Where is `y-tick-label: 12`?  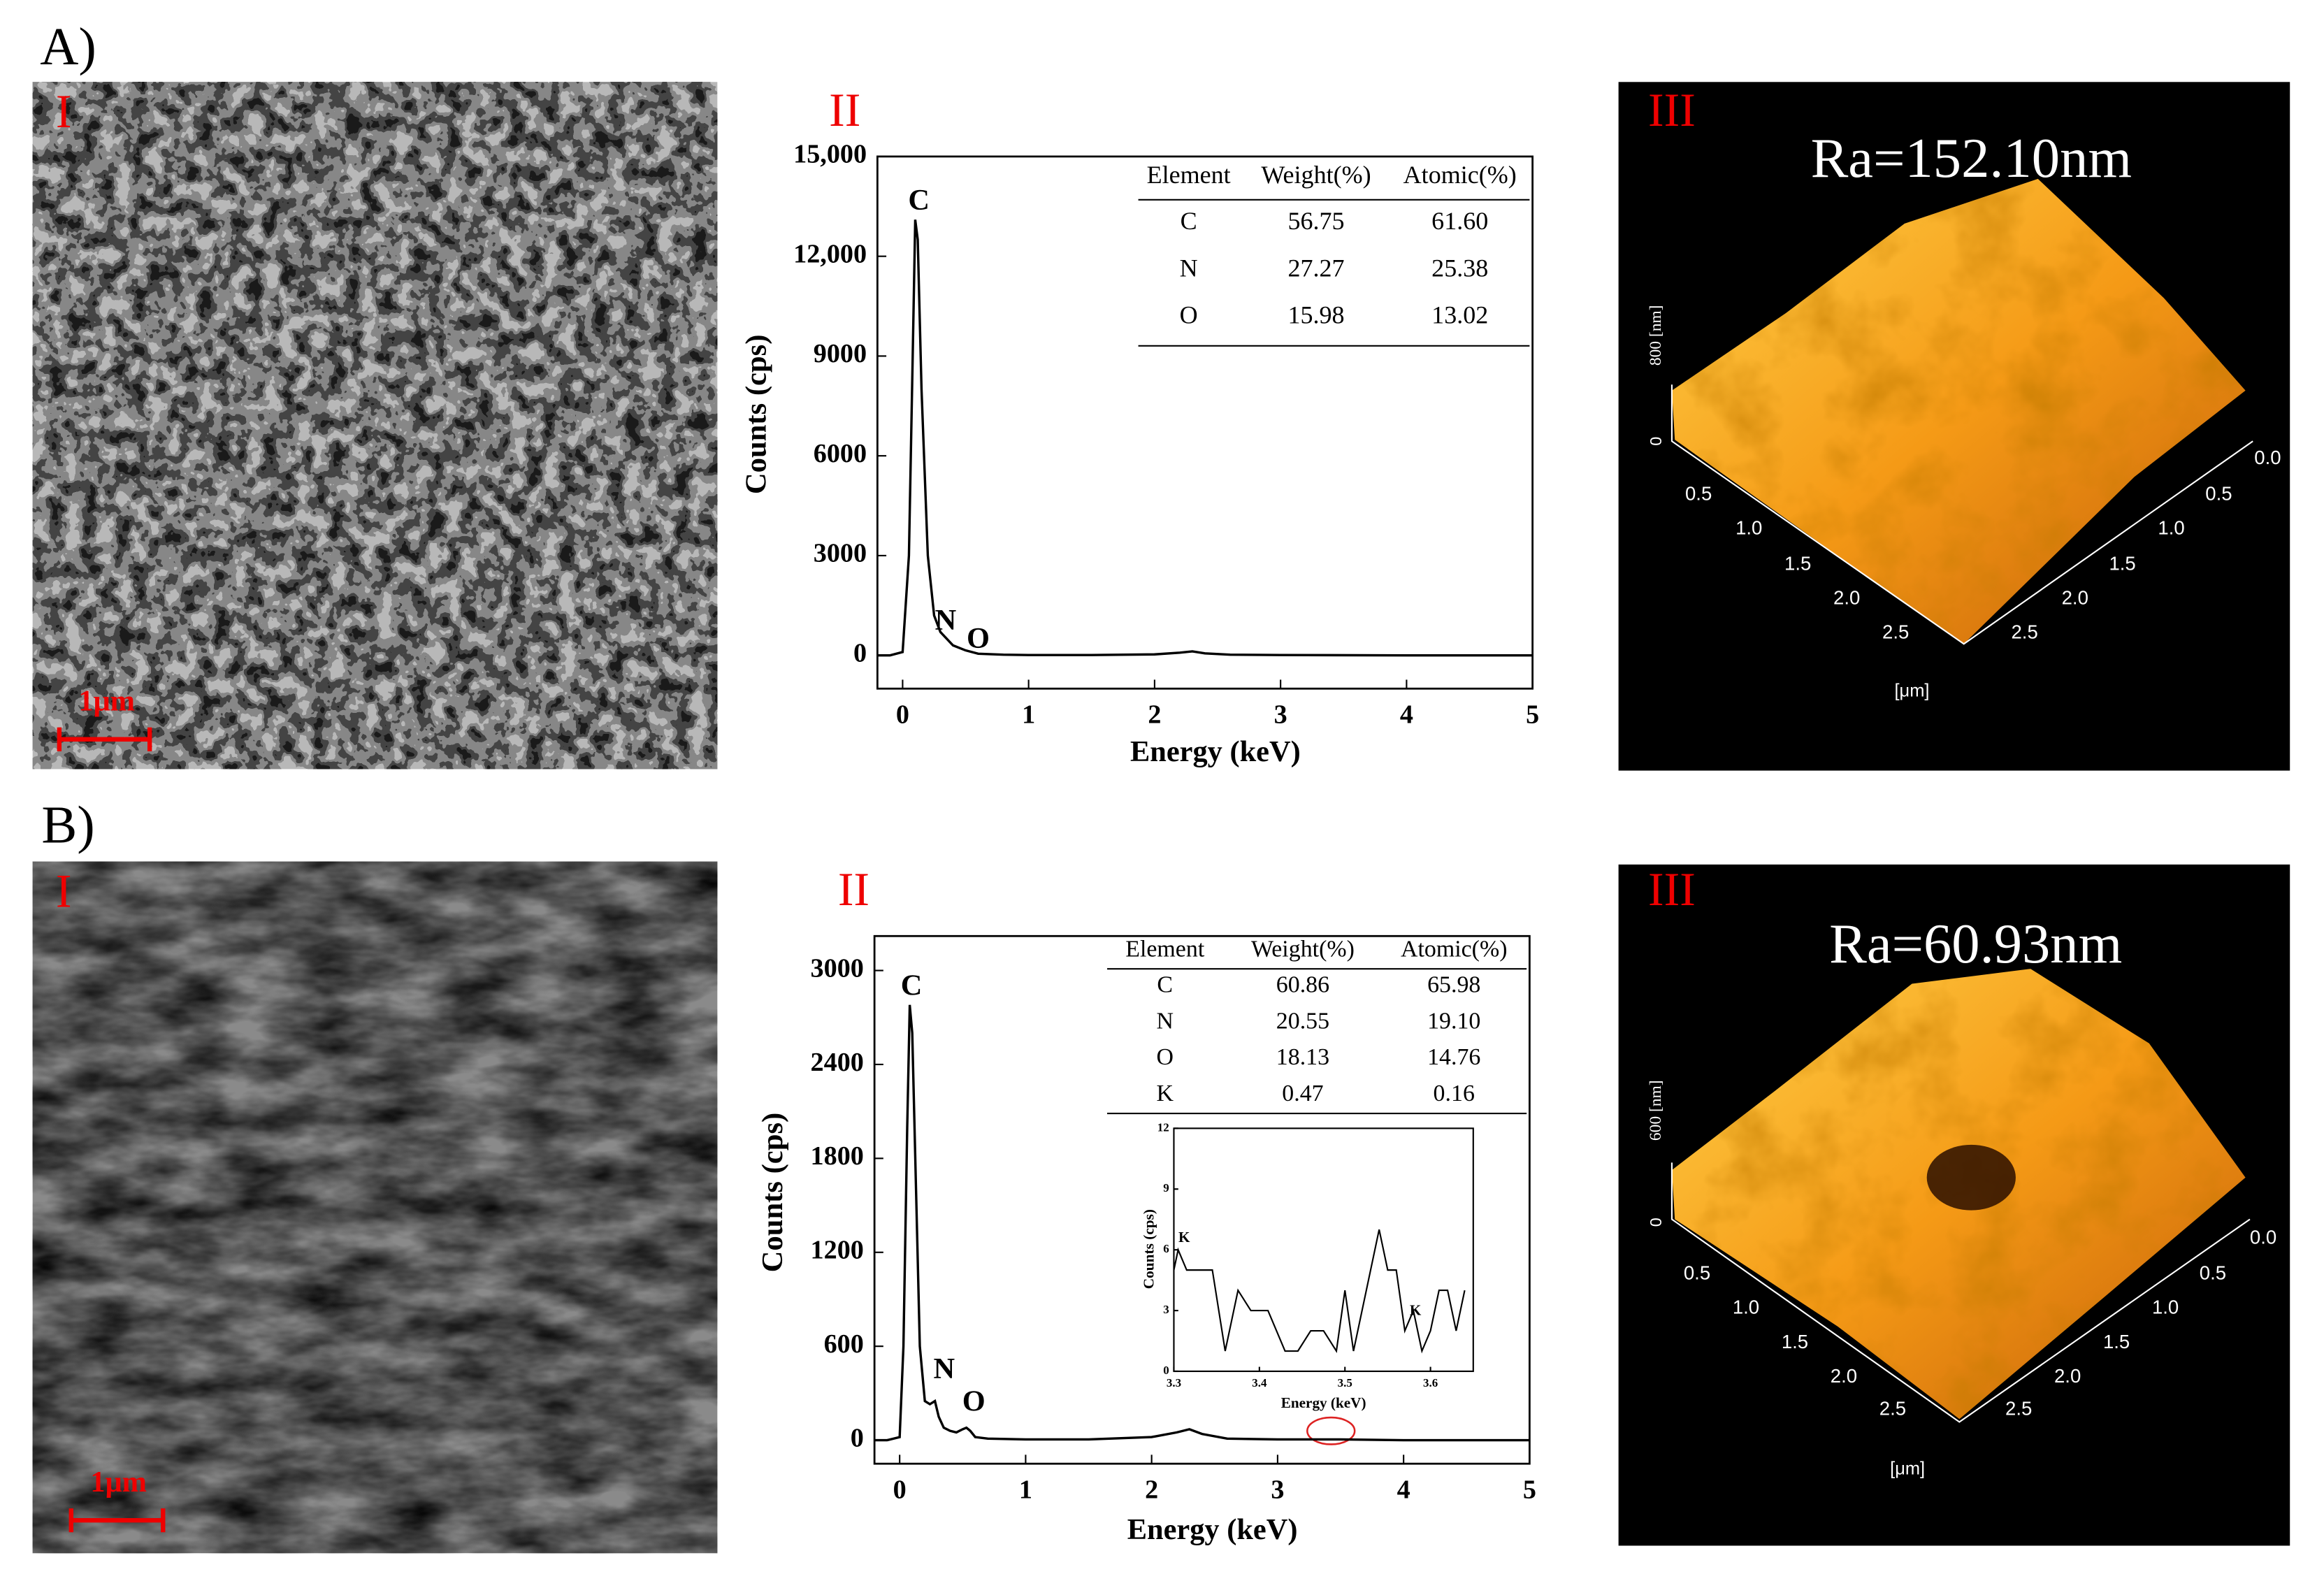 y-tick-label: 12 is located at coordinates (1163, 1127).